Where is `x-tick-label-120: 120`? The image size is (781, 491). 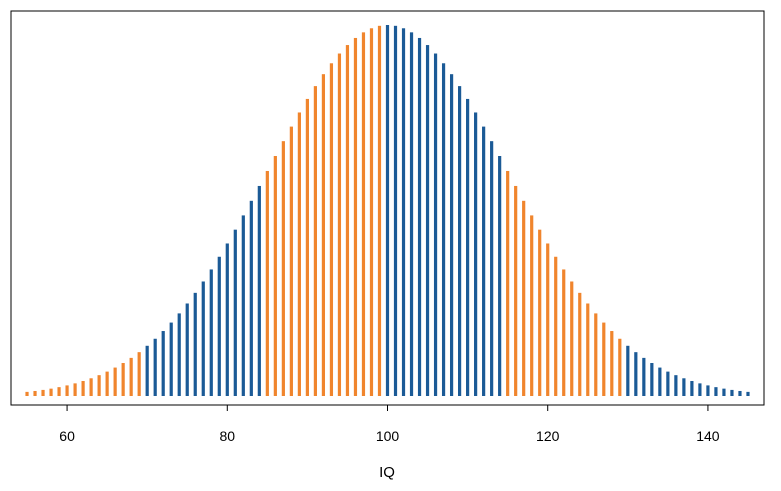 x-tick-label-120: 120 is located at coordinates (548, 436).